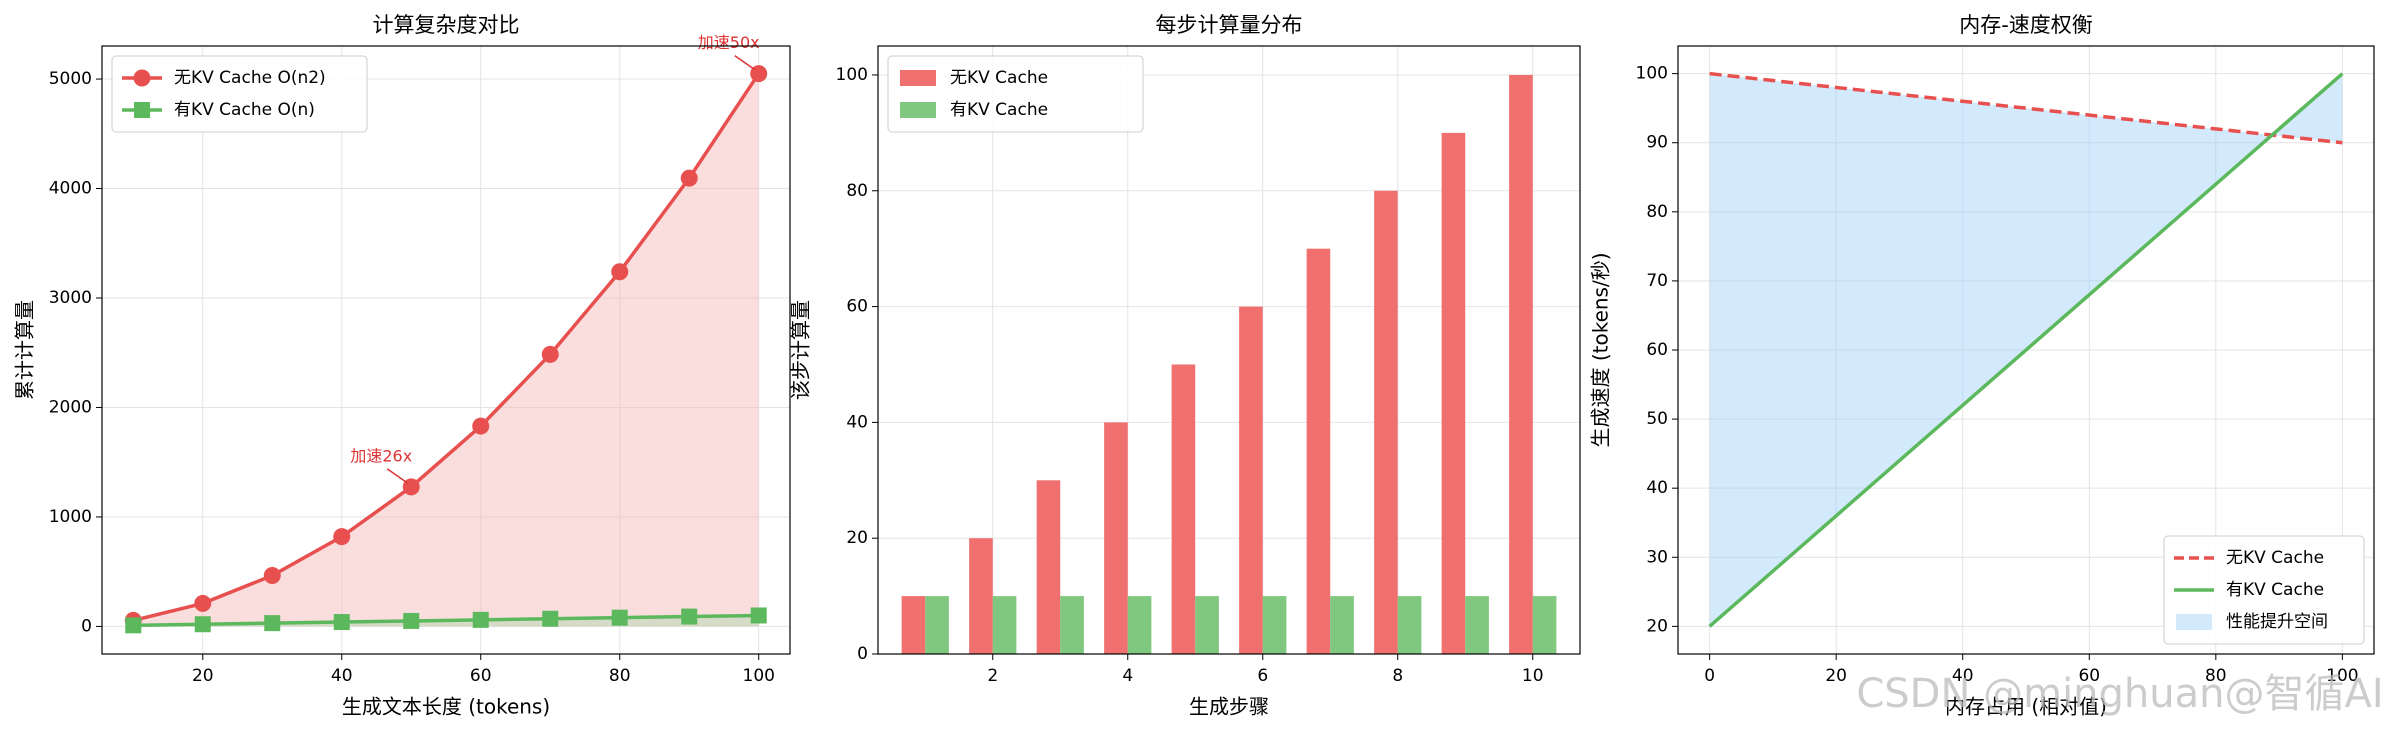 Image resolution: width=2386 pixels, height=733 pixels. What do you see at coordinates (1657, 281) in the screenshot?
I see `y-tick-label: 70` at bounding box center [1657, 281].